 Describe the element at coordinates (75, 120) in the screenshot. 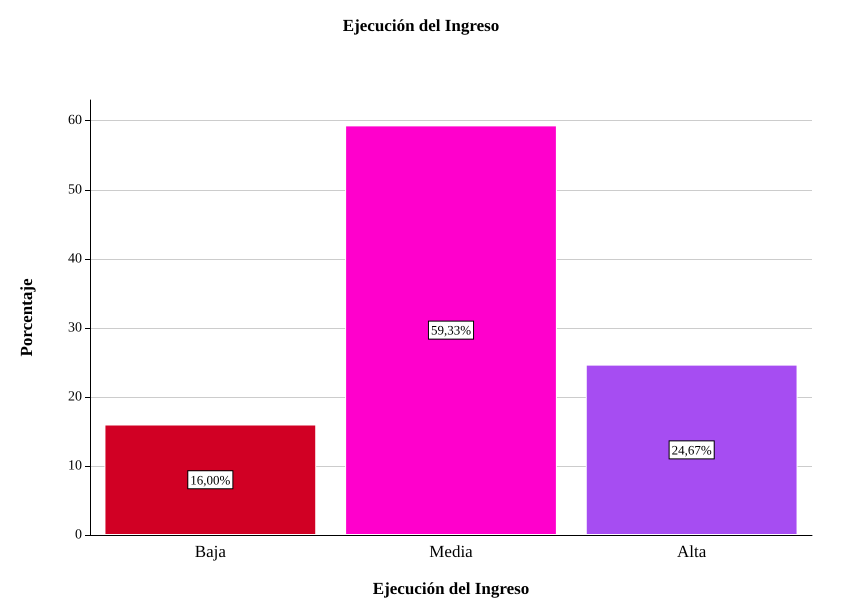

I see `y-tick-label: 60` at that location.